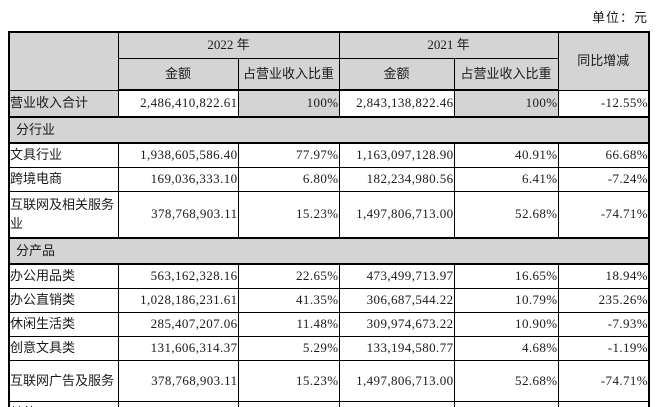 This screenshot has width=656, height=407. What do you see at coordinates (396, 300) in the screenshot?
I see `amount-2021-cell: 306,687,544.22` at bounding box center [396, 300].